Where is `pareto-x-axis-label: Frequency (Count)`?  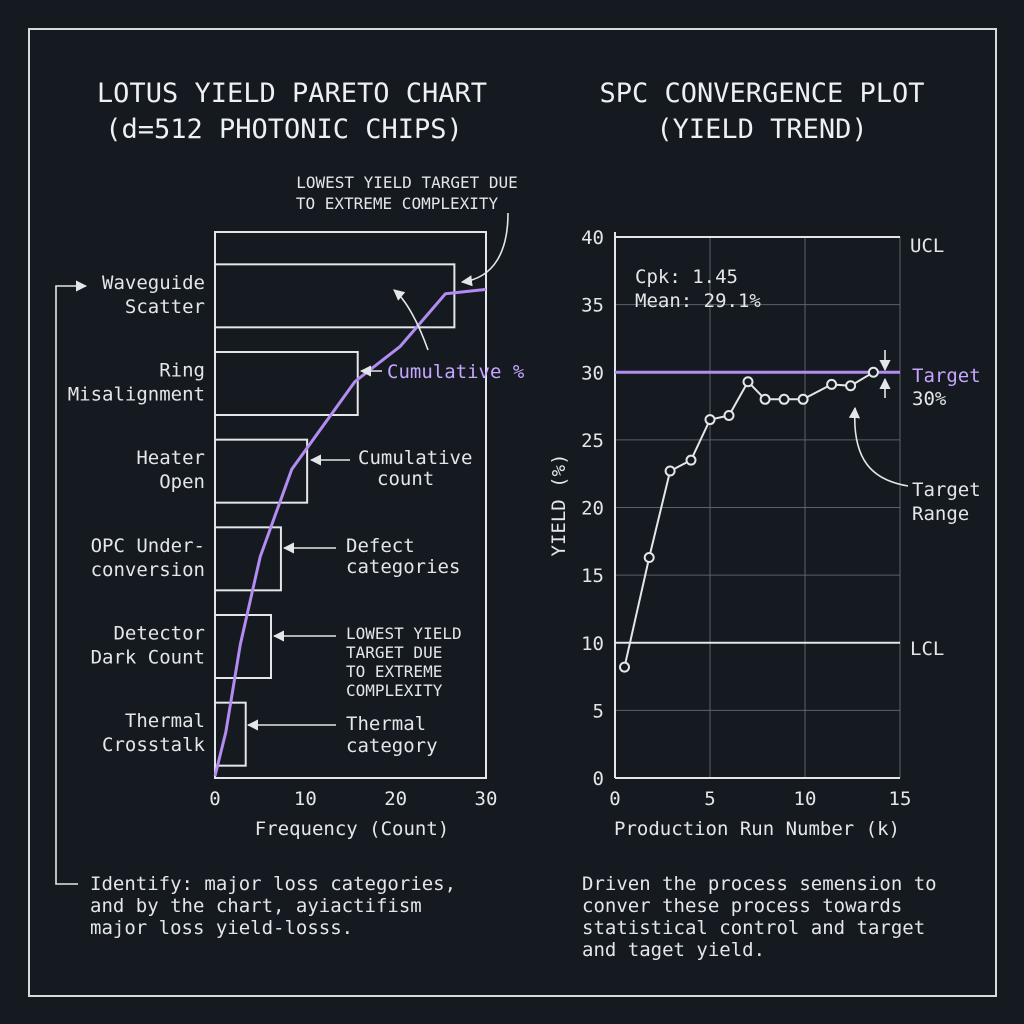
pareto-x-axis-label: Frequency (Count) is located at coordinates (352, 829).